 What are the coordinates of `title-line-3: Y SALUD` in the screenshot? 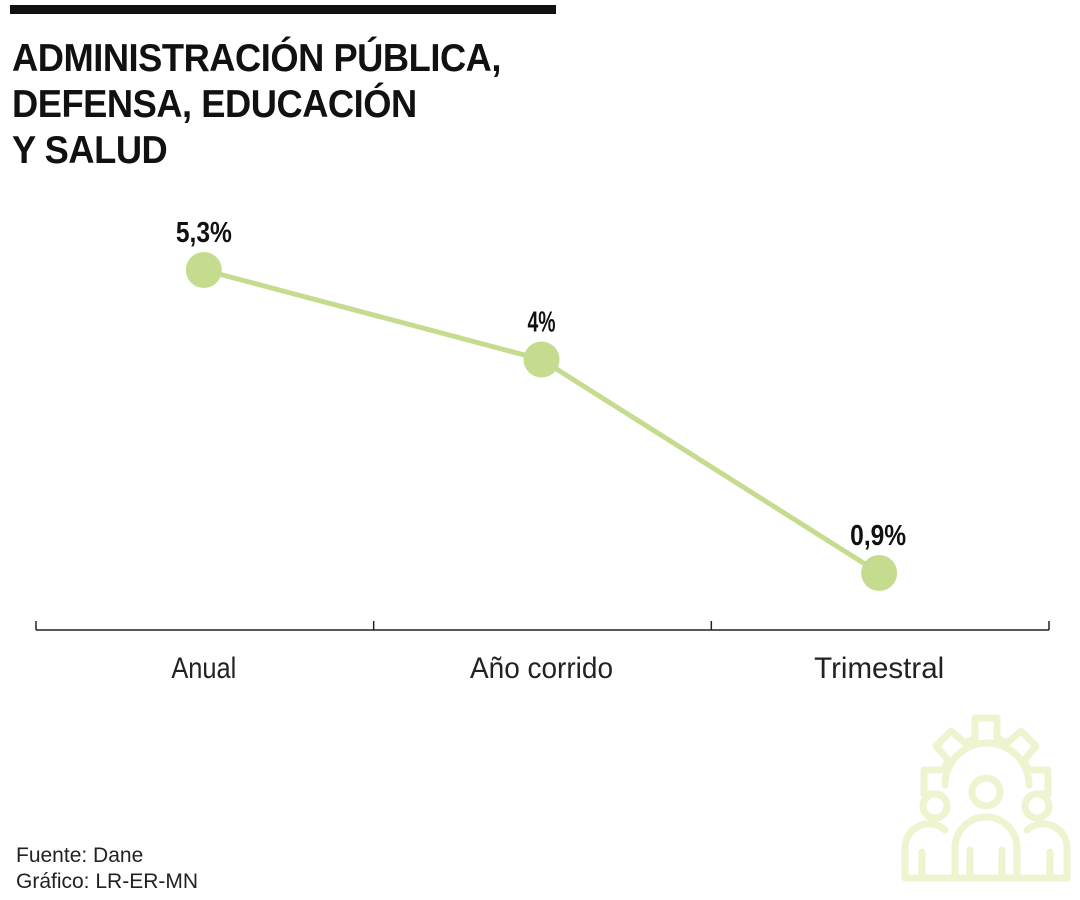 It's located at (90, 150).